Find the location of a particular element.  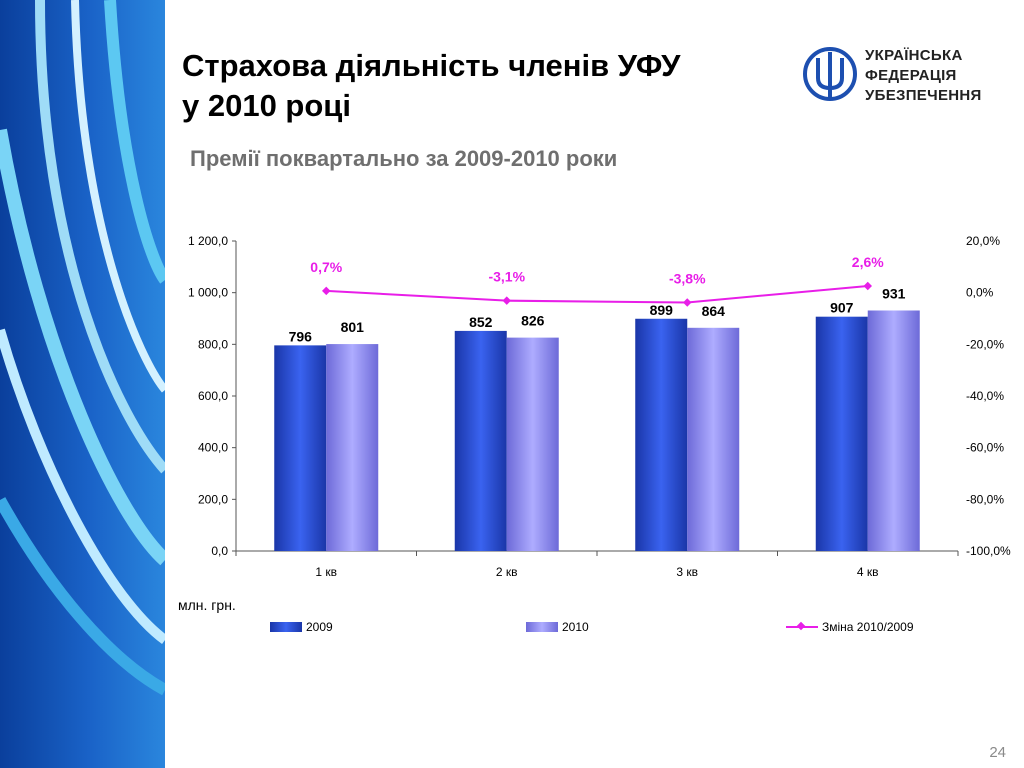

y-left-tick-label: 1 000,0 is located at coordinates (208, 293).